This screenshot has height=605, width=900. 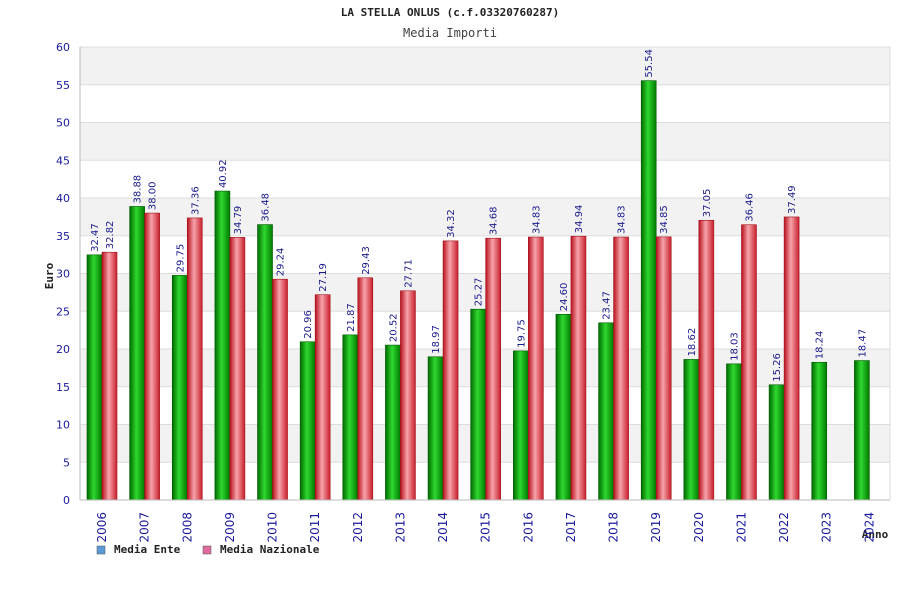 I want to click on bar-media-ente-2007, so click(x=137, y=353).